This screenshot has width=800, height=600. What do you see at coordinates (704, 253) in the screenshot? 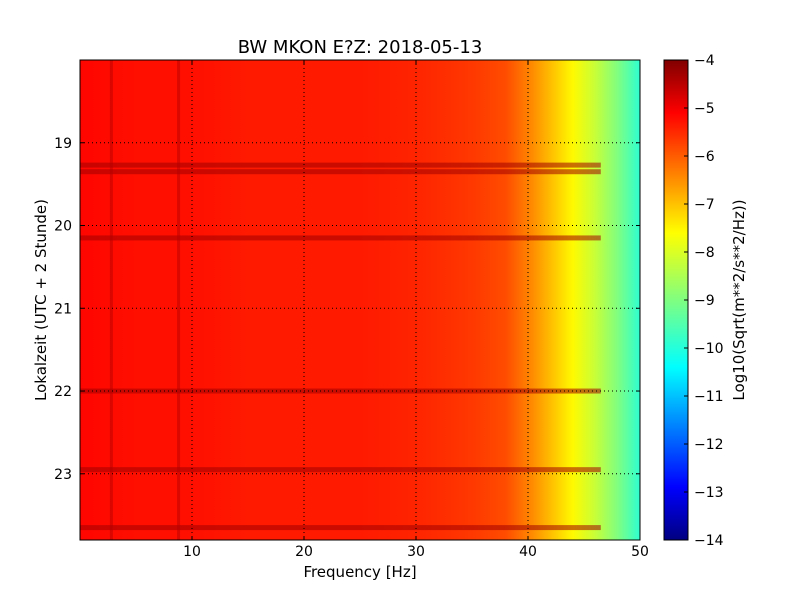
I see `colorbar-tick-label: −8` at bounding box center [704, 253].